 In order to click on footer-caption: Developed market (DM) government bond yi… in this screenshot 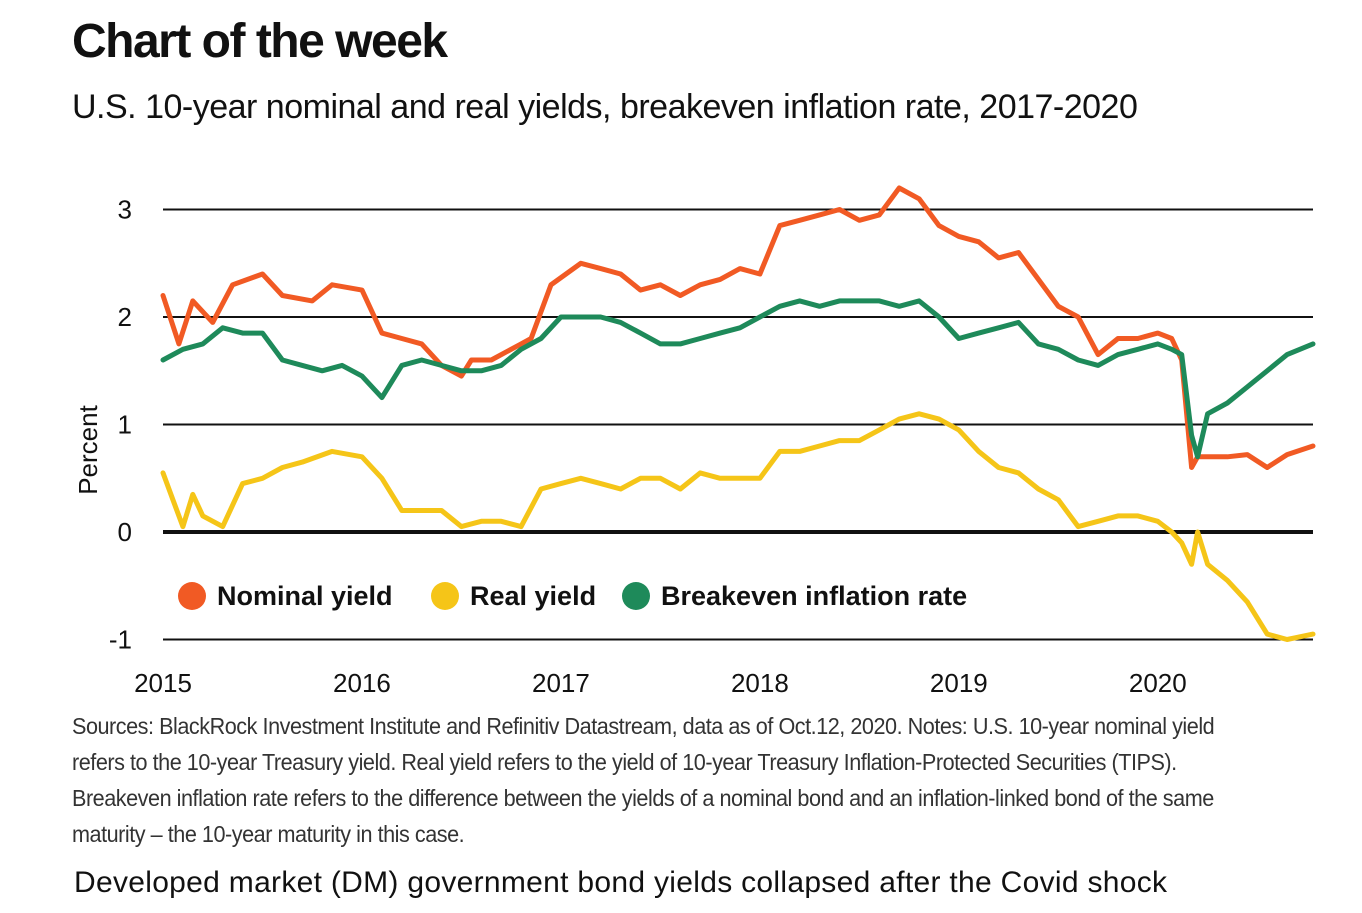, I will do `click(621, 882)`.